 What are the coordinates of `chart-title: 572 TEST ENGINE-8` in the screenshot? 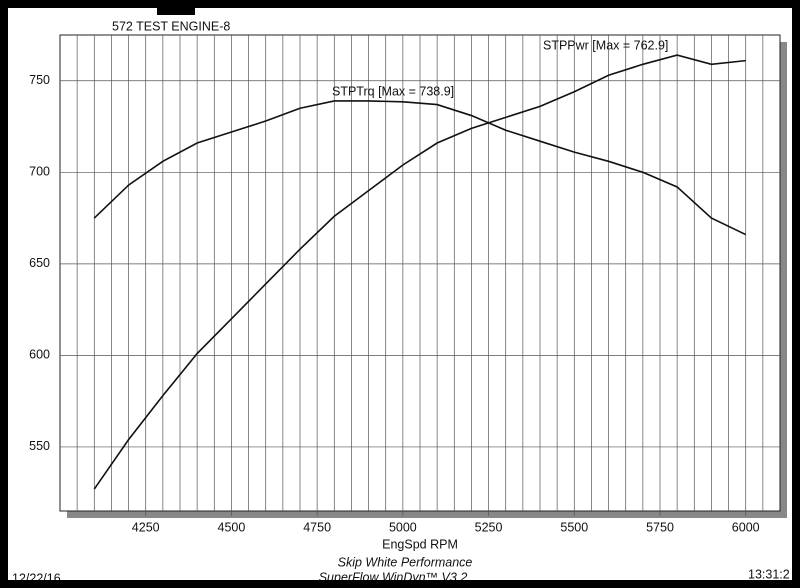 It's located at (171, 26).